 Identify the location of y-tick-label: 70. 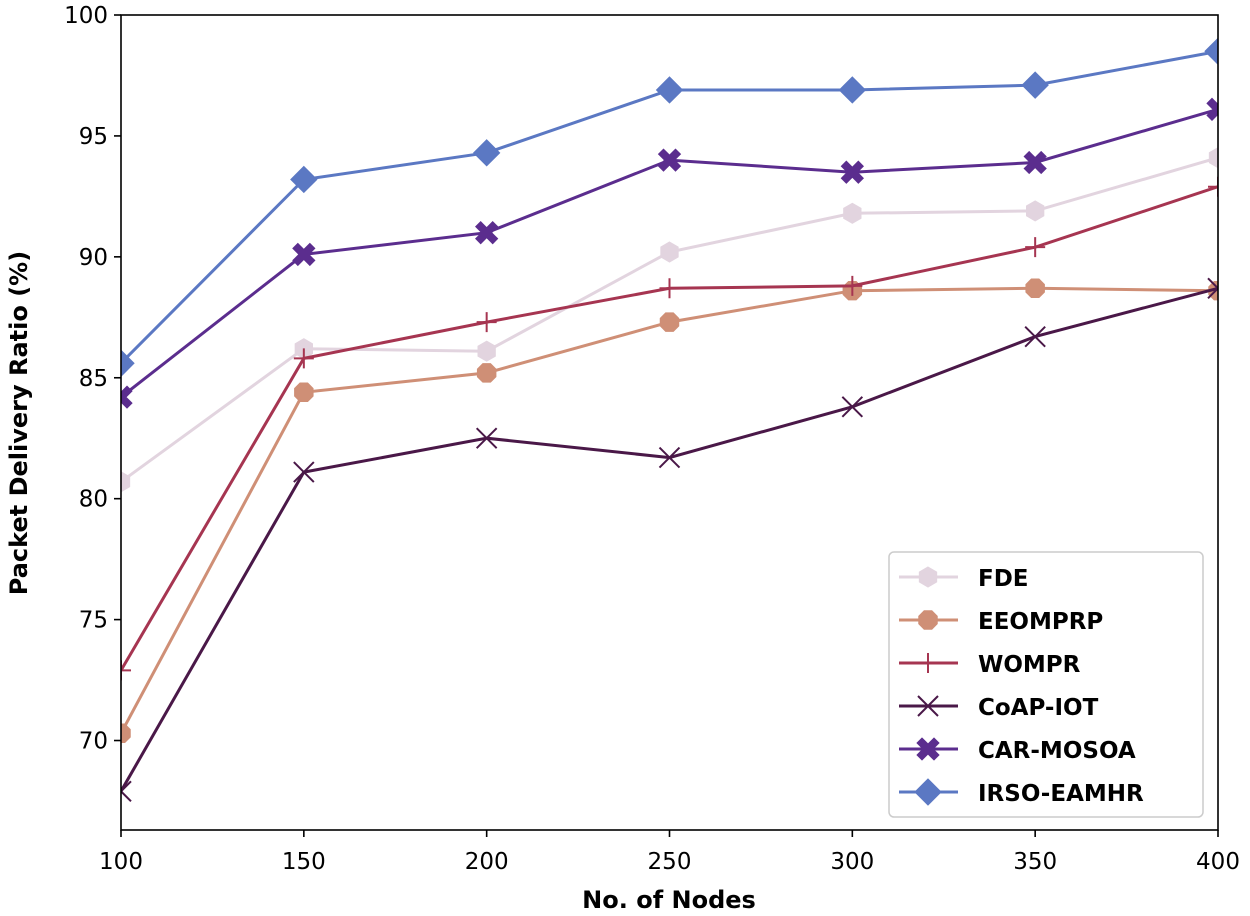
(93, 742).